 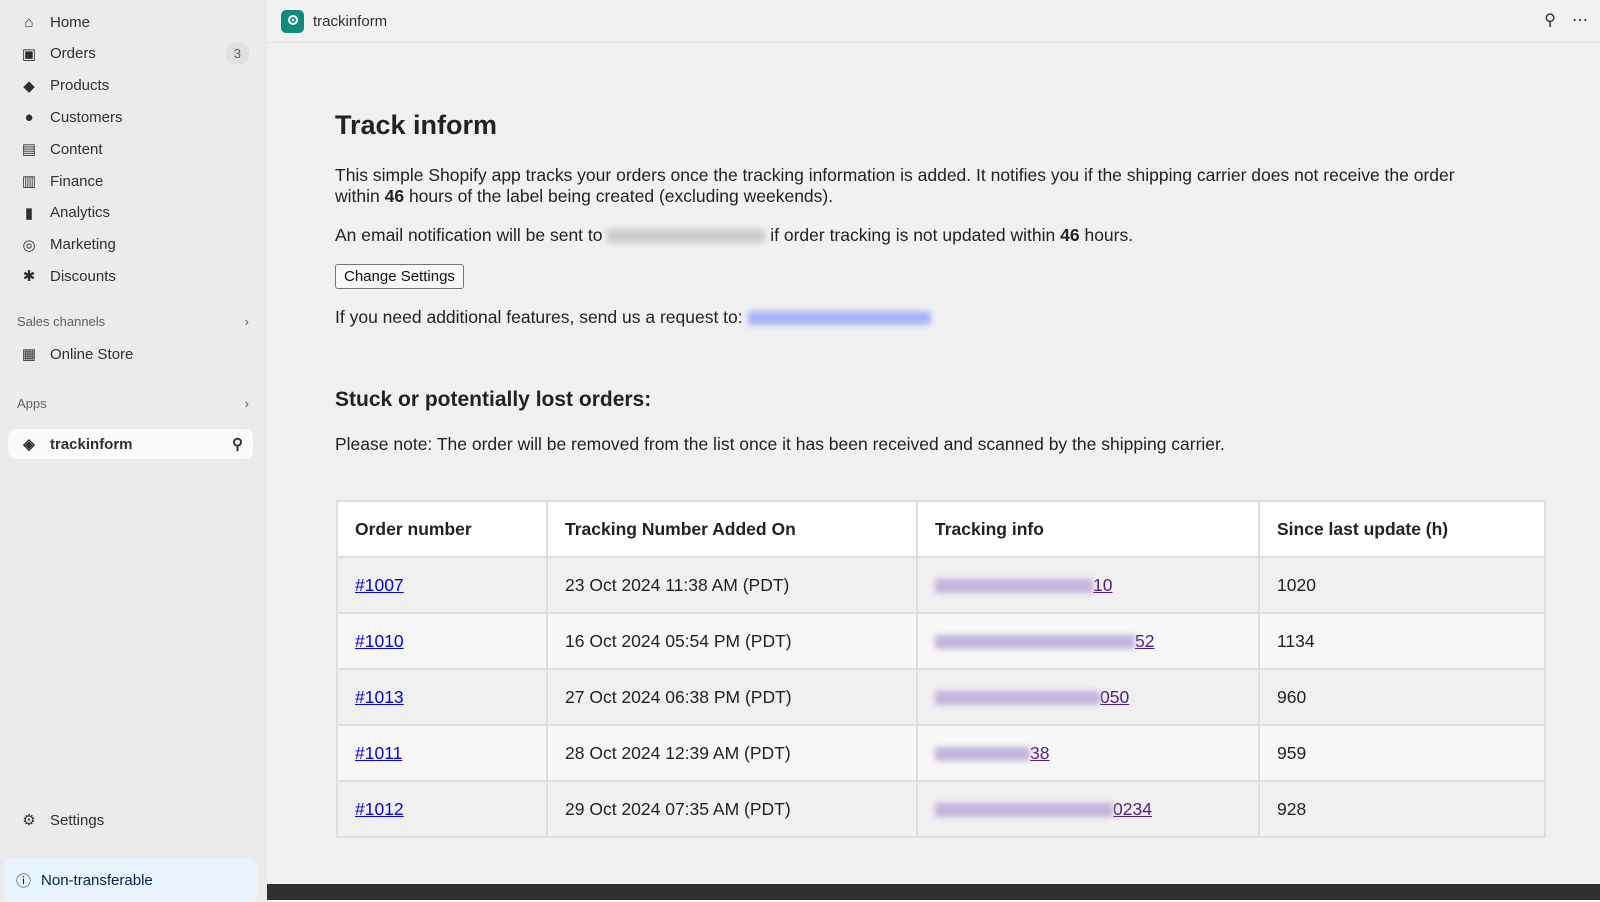 I want to click on order-link: #1010, so click(x=379, y=640).